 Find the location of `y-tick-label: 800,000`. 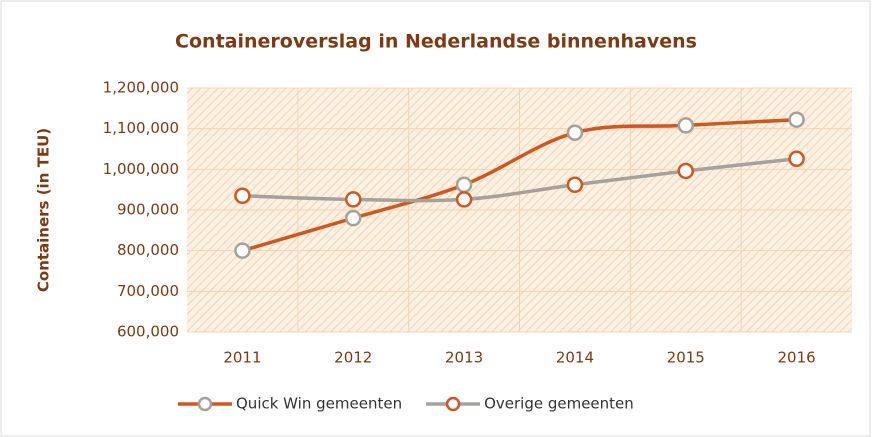

y-tick-label: 800,000 is located at coordinates (148, 250).